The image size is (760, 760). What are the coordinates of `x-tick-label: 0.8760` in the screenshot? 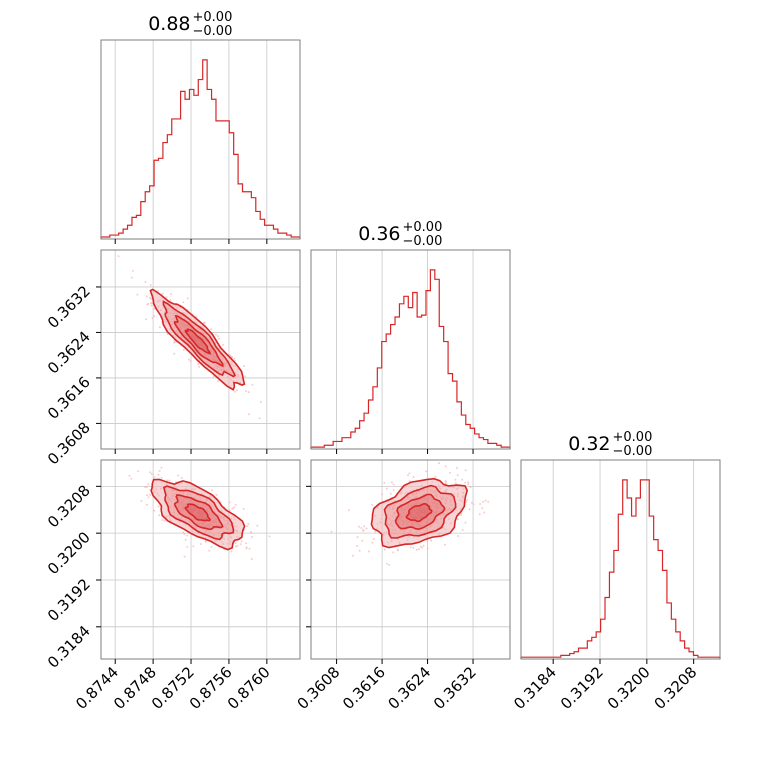 It's located at (249, 688).